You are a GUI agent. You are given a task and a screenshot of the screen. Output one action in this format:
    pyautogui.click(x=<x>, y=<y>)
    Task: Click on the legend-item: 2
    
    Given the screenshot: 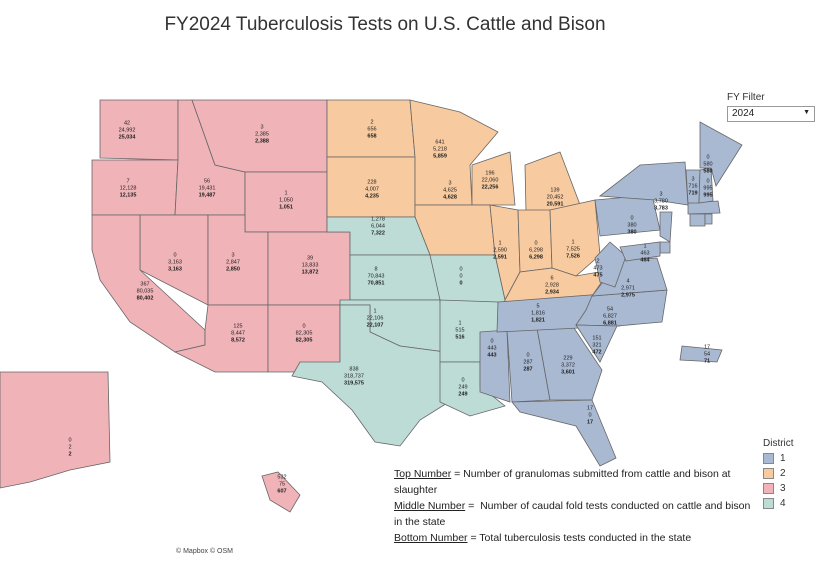 What is the action you would take?
    pyautogui.click(x=778, y=473)
    